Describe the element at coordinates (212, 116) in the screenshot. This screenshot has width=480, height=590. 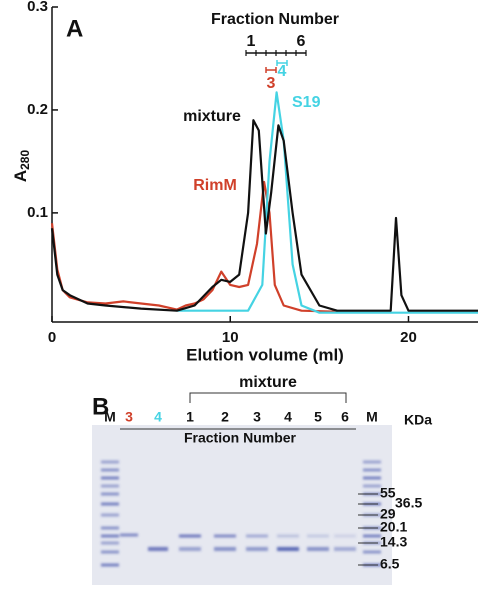
I see `annotation: mixture` at that location.